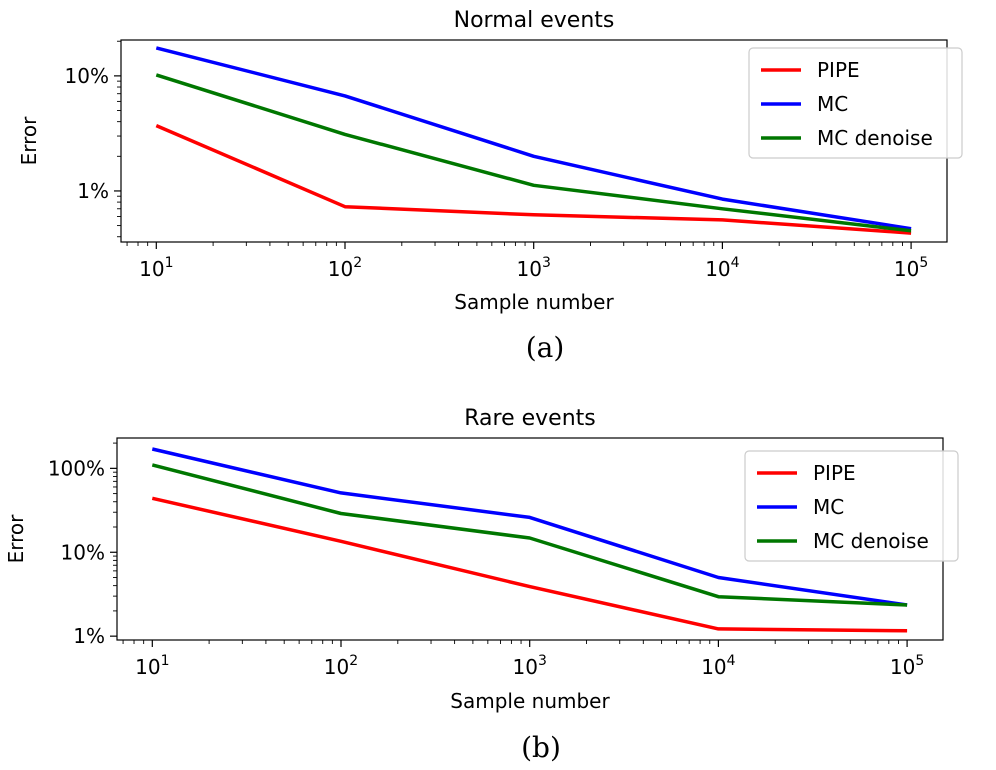  Describe the element at coordinates (530, 418) in the screenshot. I see `chart-title: Rare events` at that location.